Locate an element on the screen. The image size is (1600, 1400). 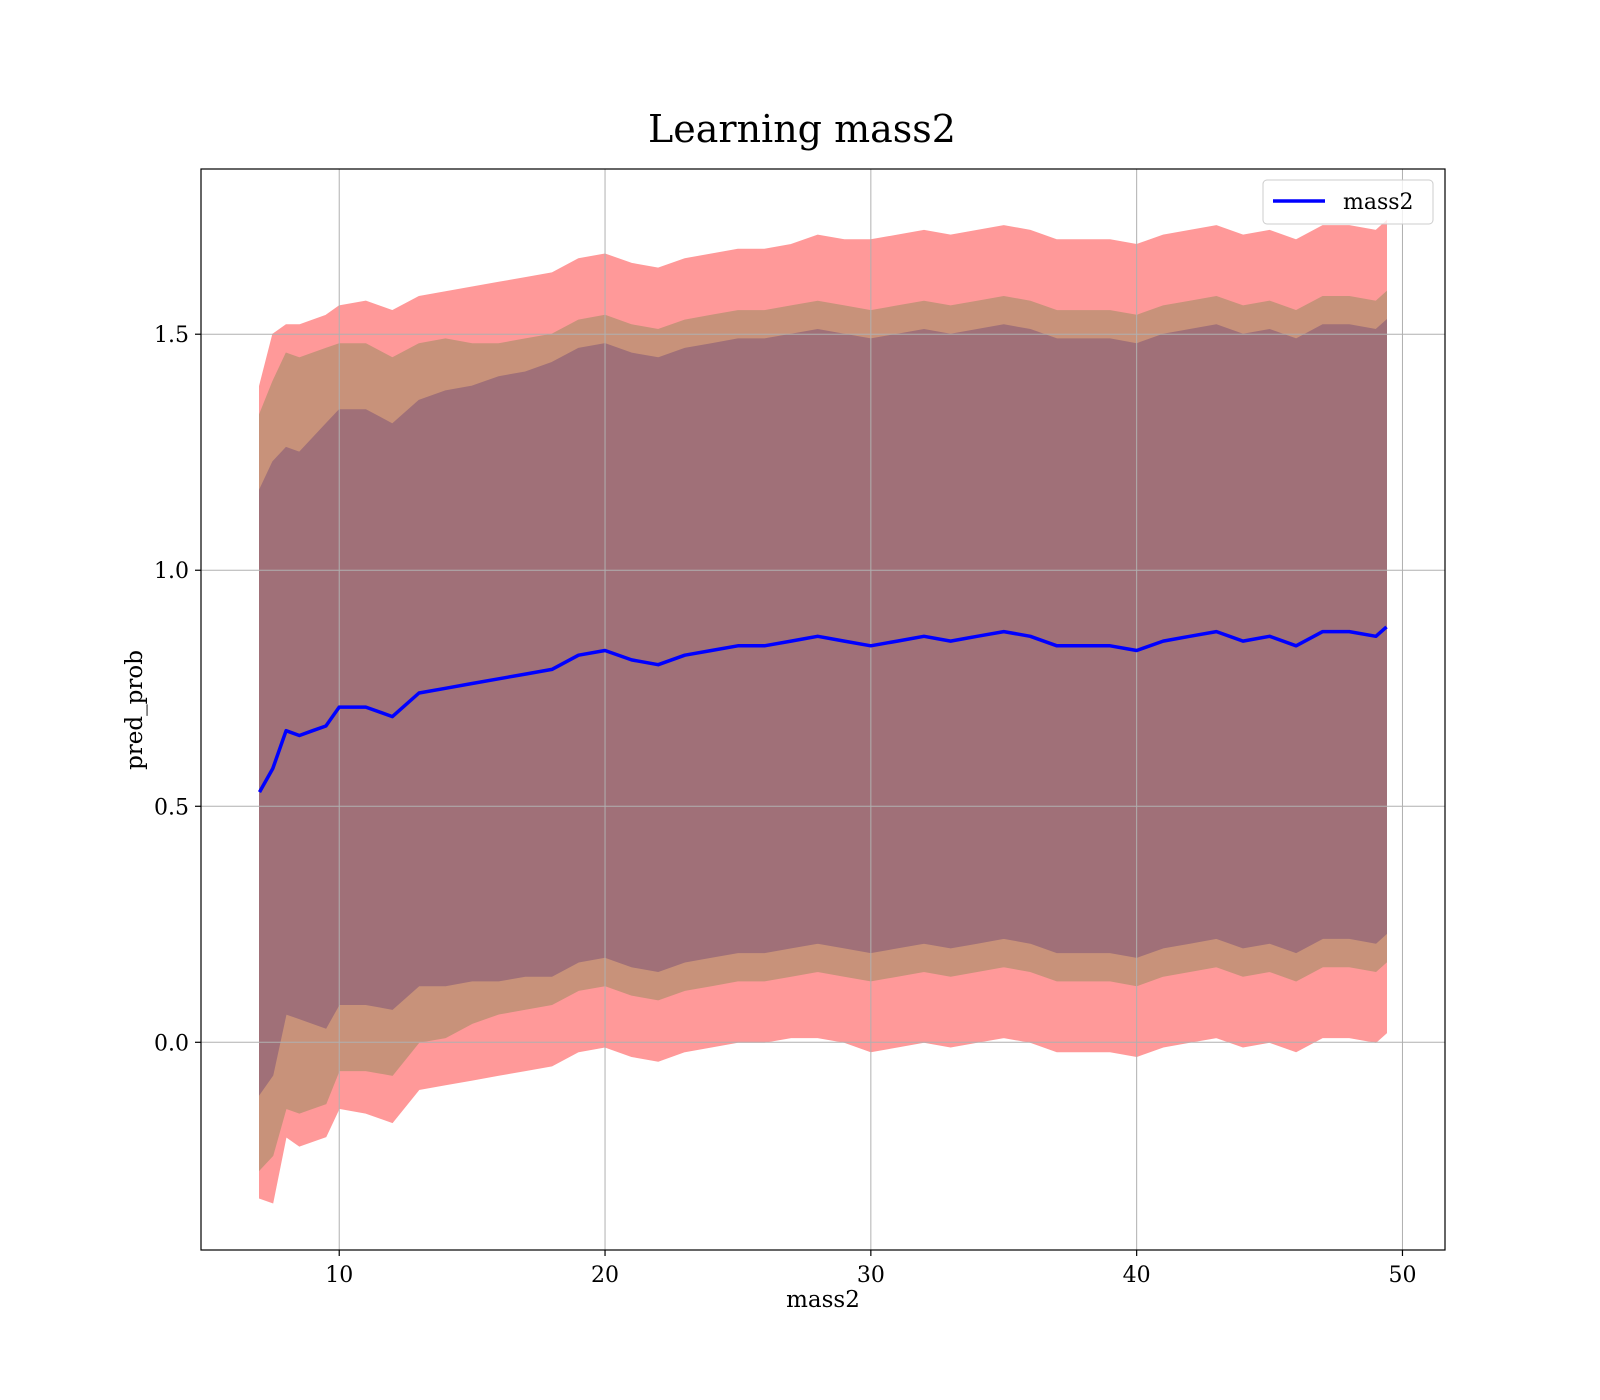
x-tick-label-0: 10 is located at coordinates (339, 1275).